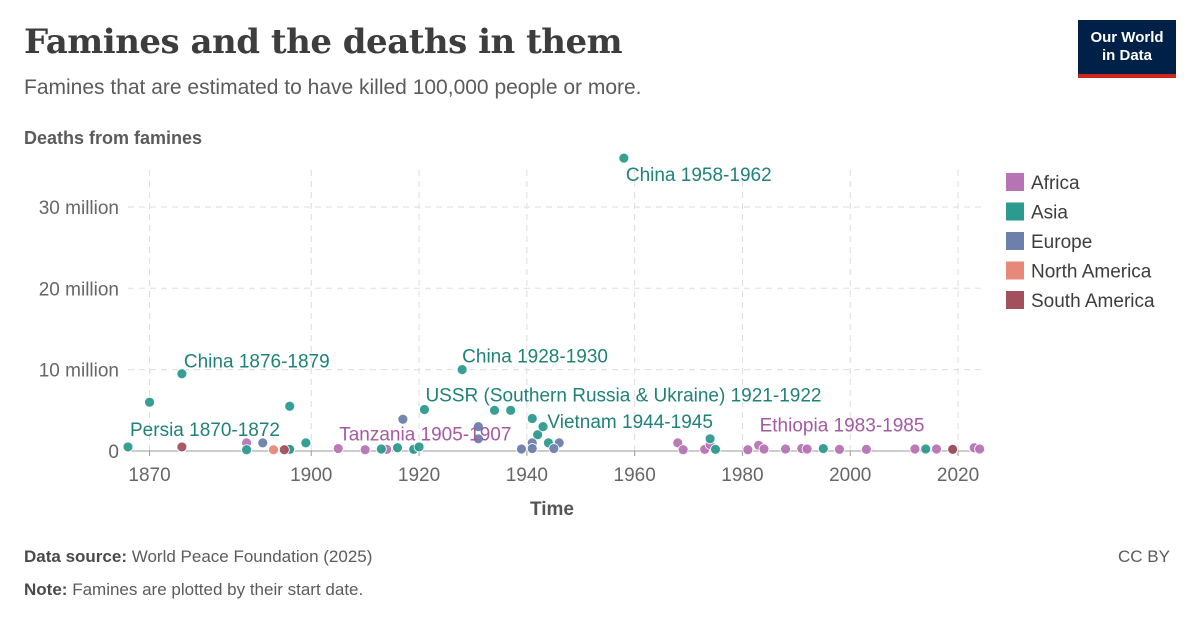  I want to click on y-axis-title: Deaths from famines, so click(113, 138).